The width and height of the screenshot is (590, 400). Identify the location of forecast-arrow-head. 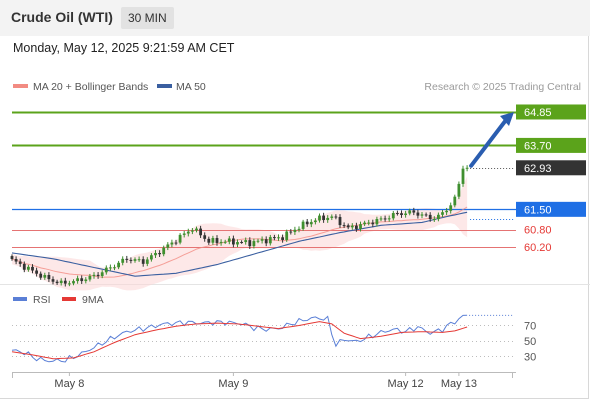
(507, 118).